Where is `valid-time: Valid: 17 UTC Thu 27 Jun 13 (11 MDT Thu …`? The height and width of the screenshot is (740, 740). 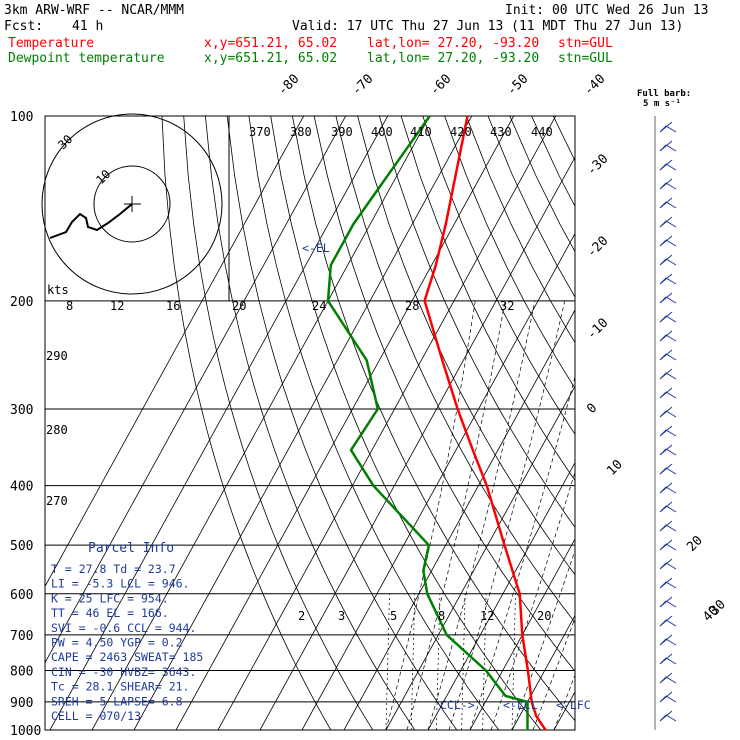 valid-time: Valid: 17 UTC Thu 27 Jun 13 (11 MDT Thu … is located at coordinates (488, 26).